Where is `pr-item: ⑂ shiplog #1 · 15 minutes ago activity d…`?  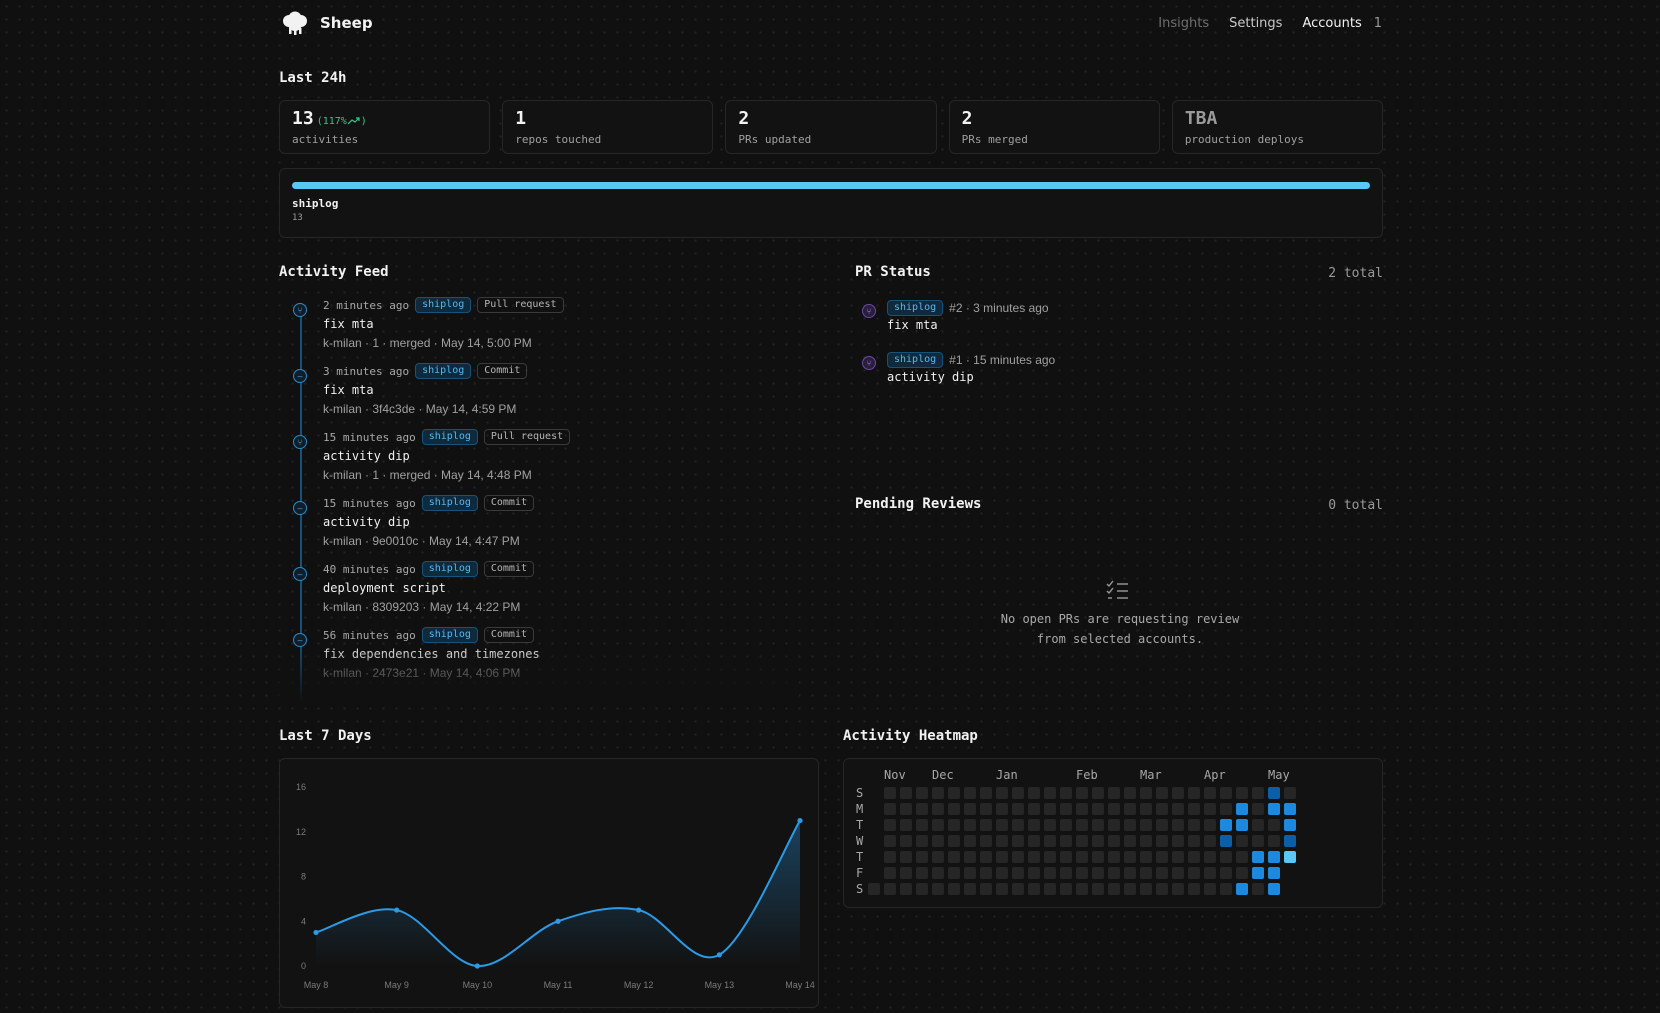 pr-item: ⑂ shiplog #1 · 15 minutes ago activity d… is located at coordinates (1012, 374).